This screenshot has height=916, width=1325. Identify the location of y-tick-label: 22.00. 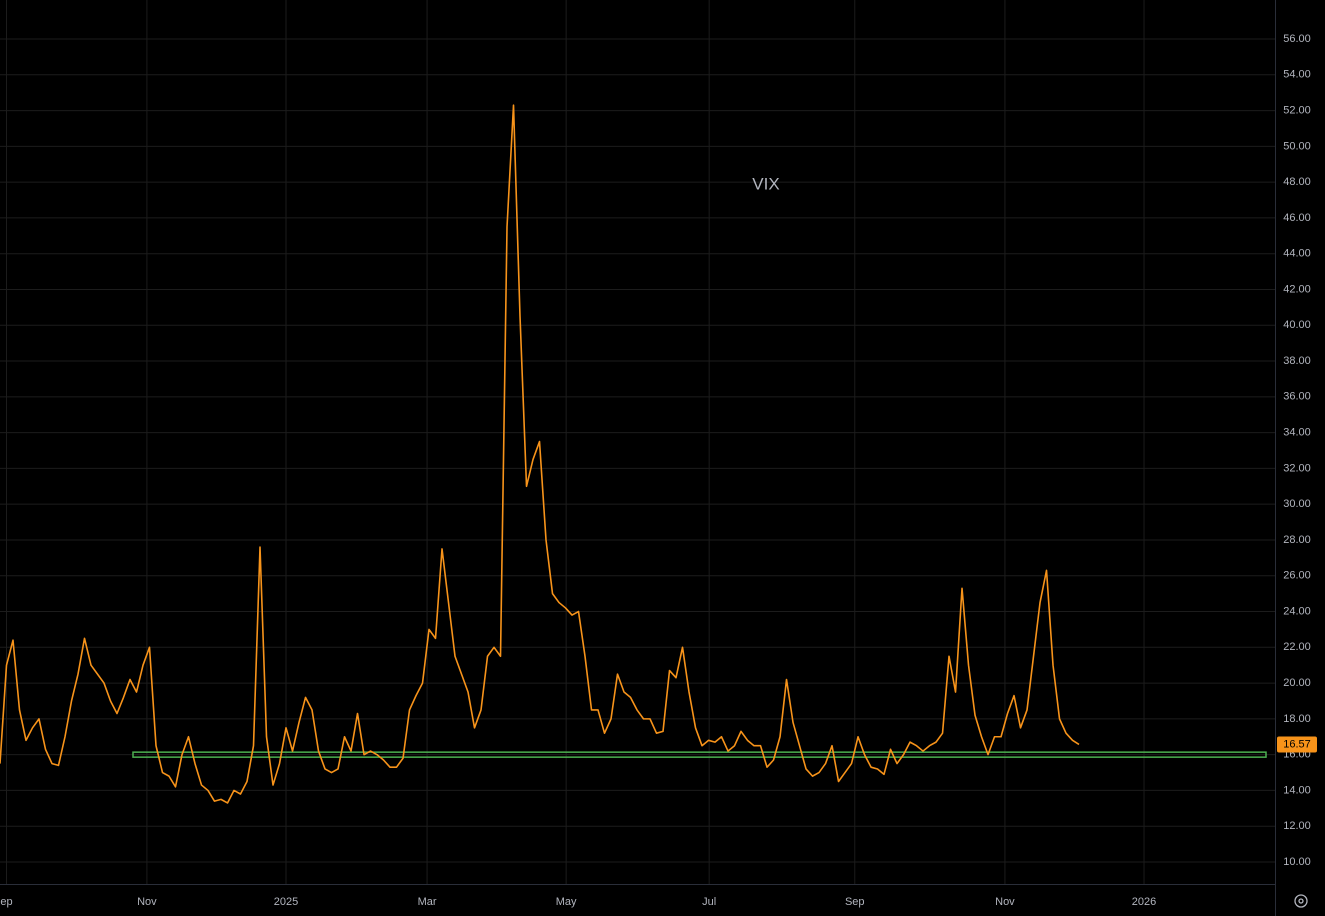
(1297, 647).